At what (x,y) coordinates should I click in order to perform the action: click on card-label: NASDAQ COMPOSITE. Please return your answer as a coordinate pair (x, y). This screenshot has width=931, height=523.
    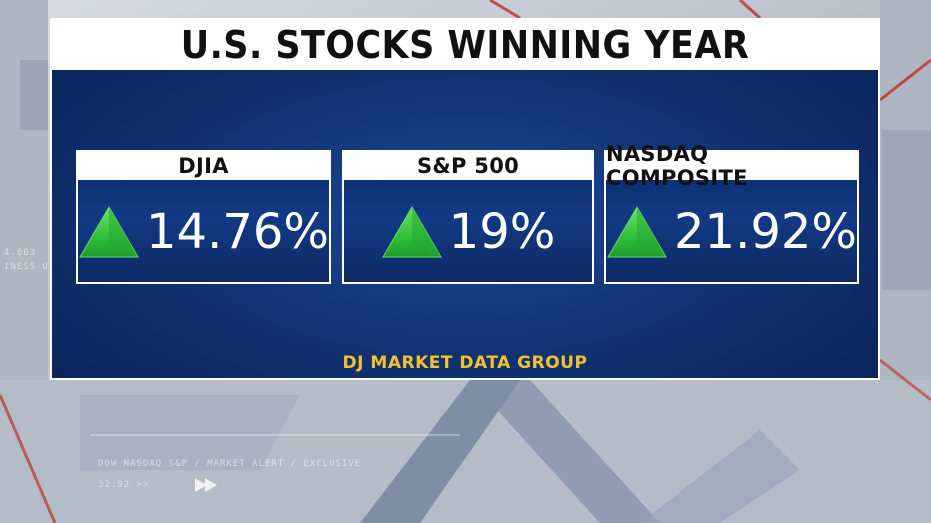
    Looking at the image, I should click on (677, 166).